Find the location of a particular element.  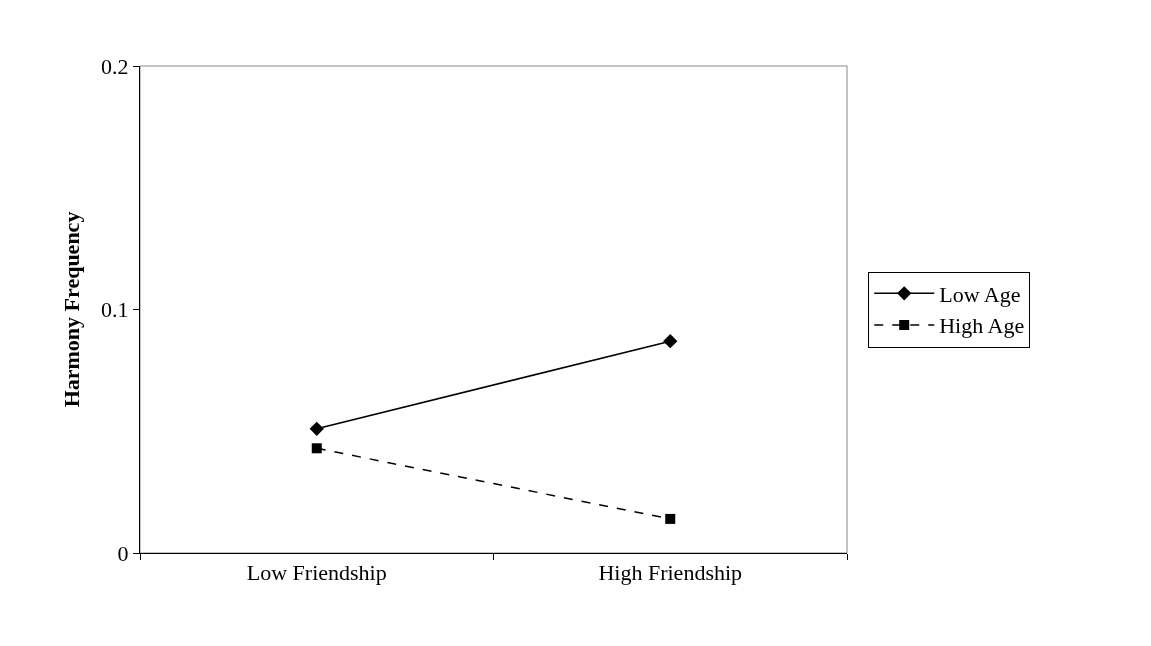

y-axis-title: Harmony Frequency is located at coordinates (71, 309).